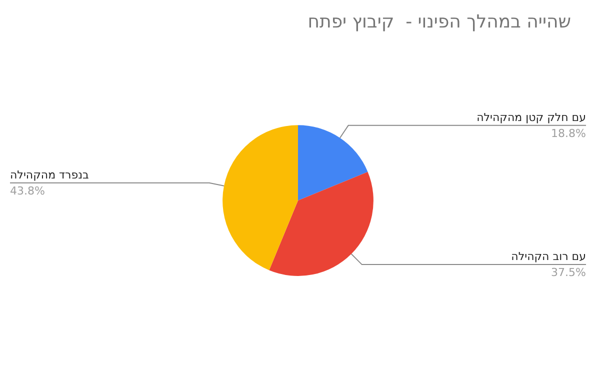 The width and height of the screenshot is (596, 368). I want to click on data-label: 43.8%, so click(27, 191).